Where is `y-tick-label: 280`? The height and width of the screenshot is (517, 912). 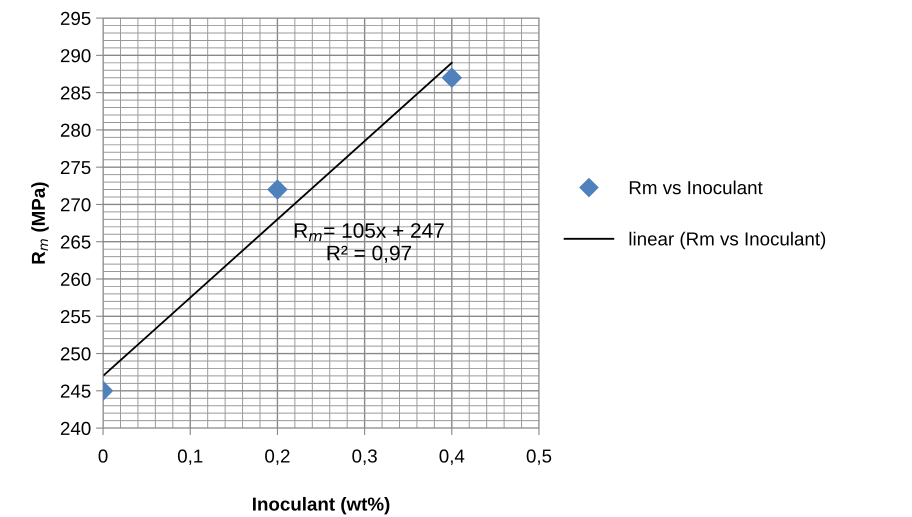 y-tick-label: 280 is located at coordinates (75, 130).